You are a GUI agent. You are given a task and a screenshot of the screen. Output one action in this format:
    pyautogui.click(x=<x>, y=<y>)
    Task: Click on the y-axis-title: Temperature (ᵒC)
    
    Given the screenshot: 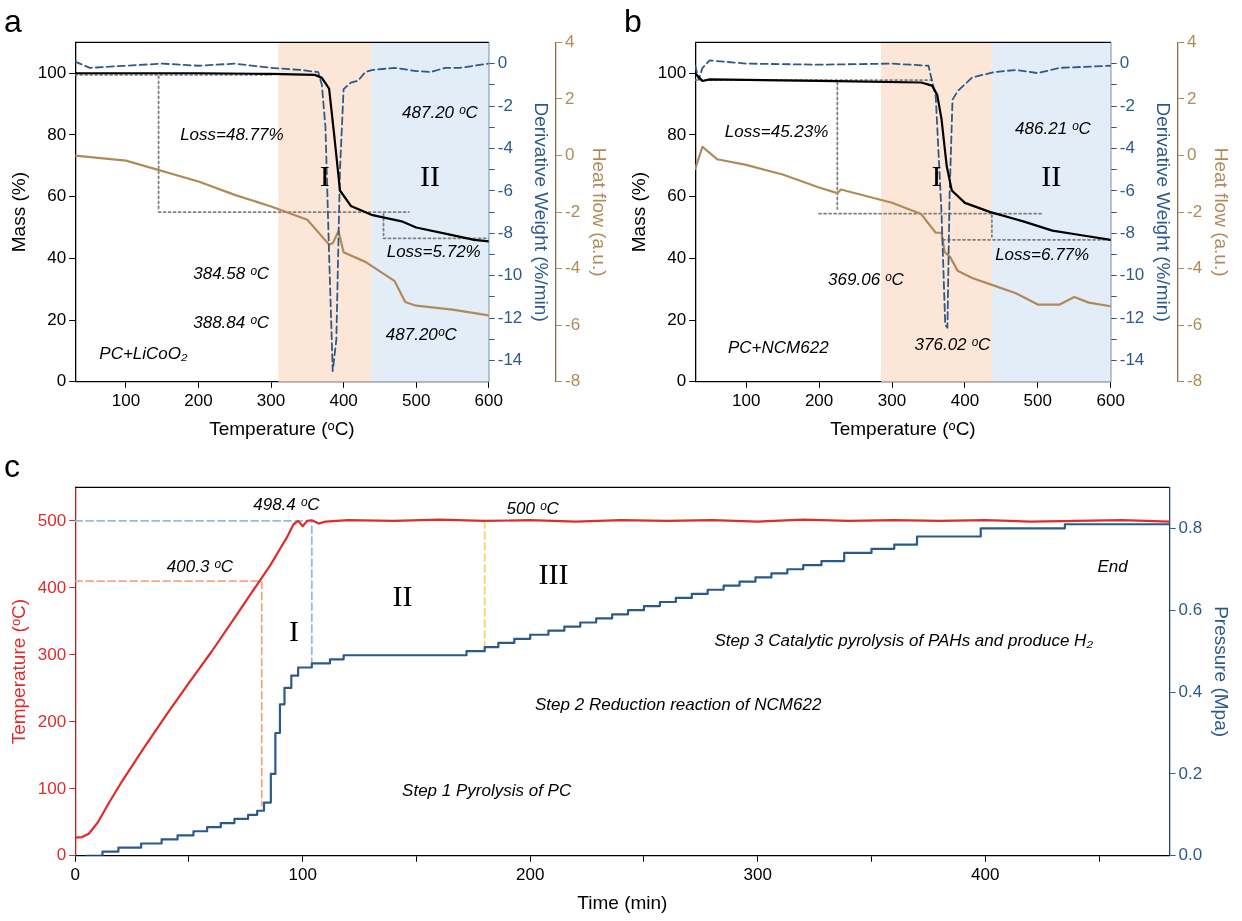 What is the action you would take?
    pyautogui.click(x=18, y=671)
    